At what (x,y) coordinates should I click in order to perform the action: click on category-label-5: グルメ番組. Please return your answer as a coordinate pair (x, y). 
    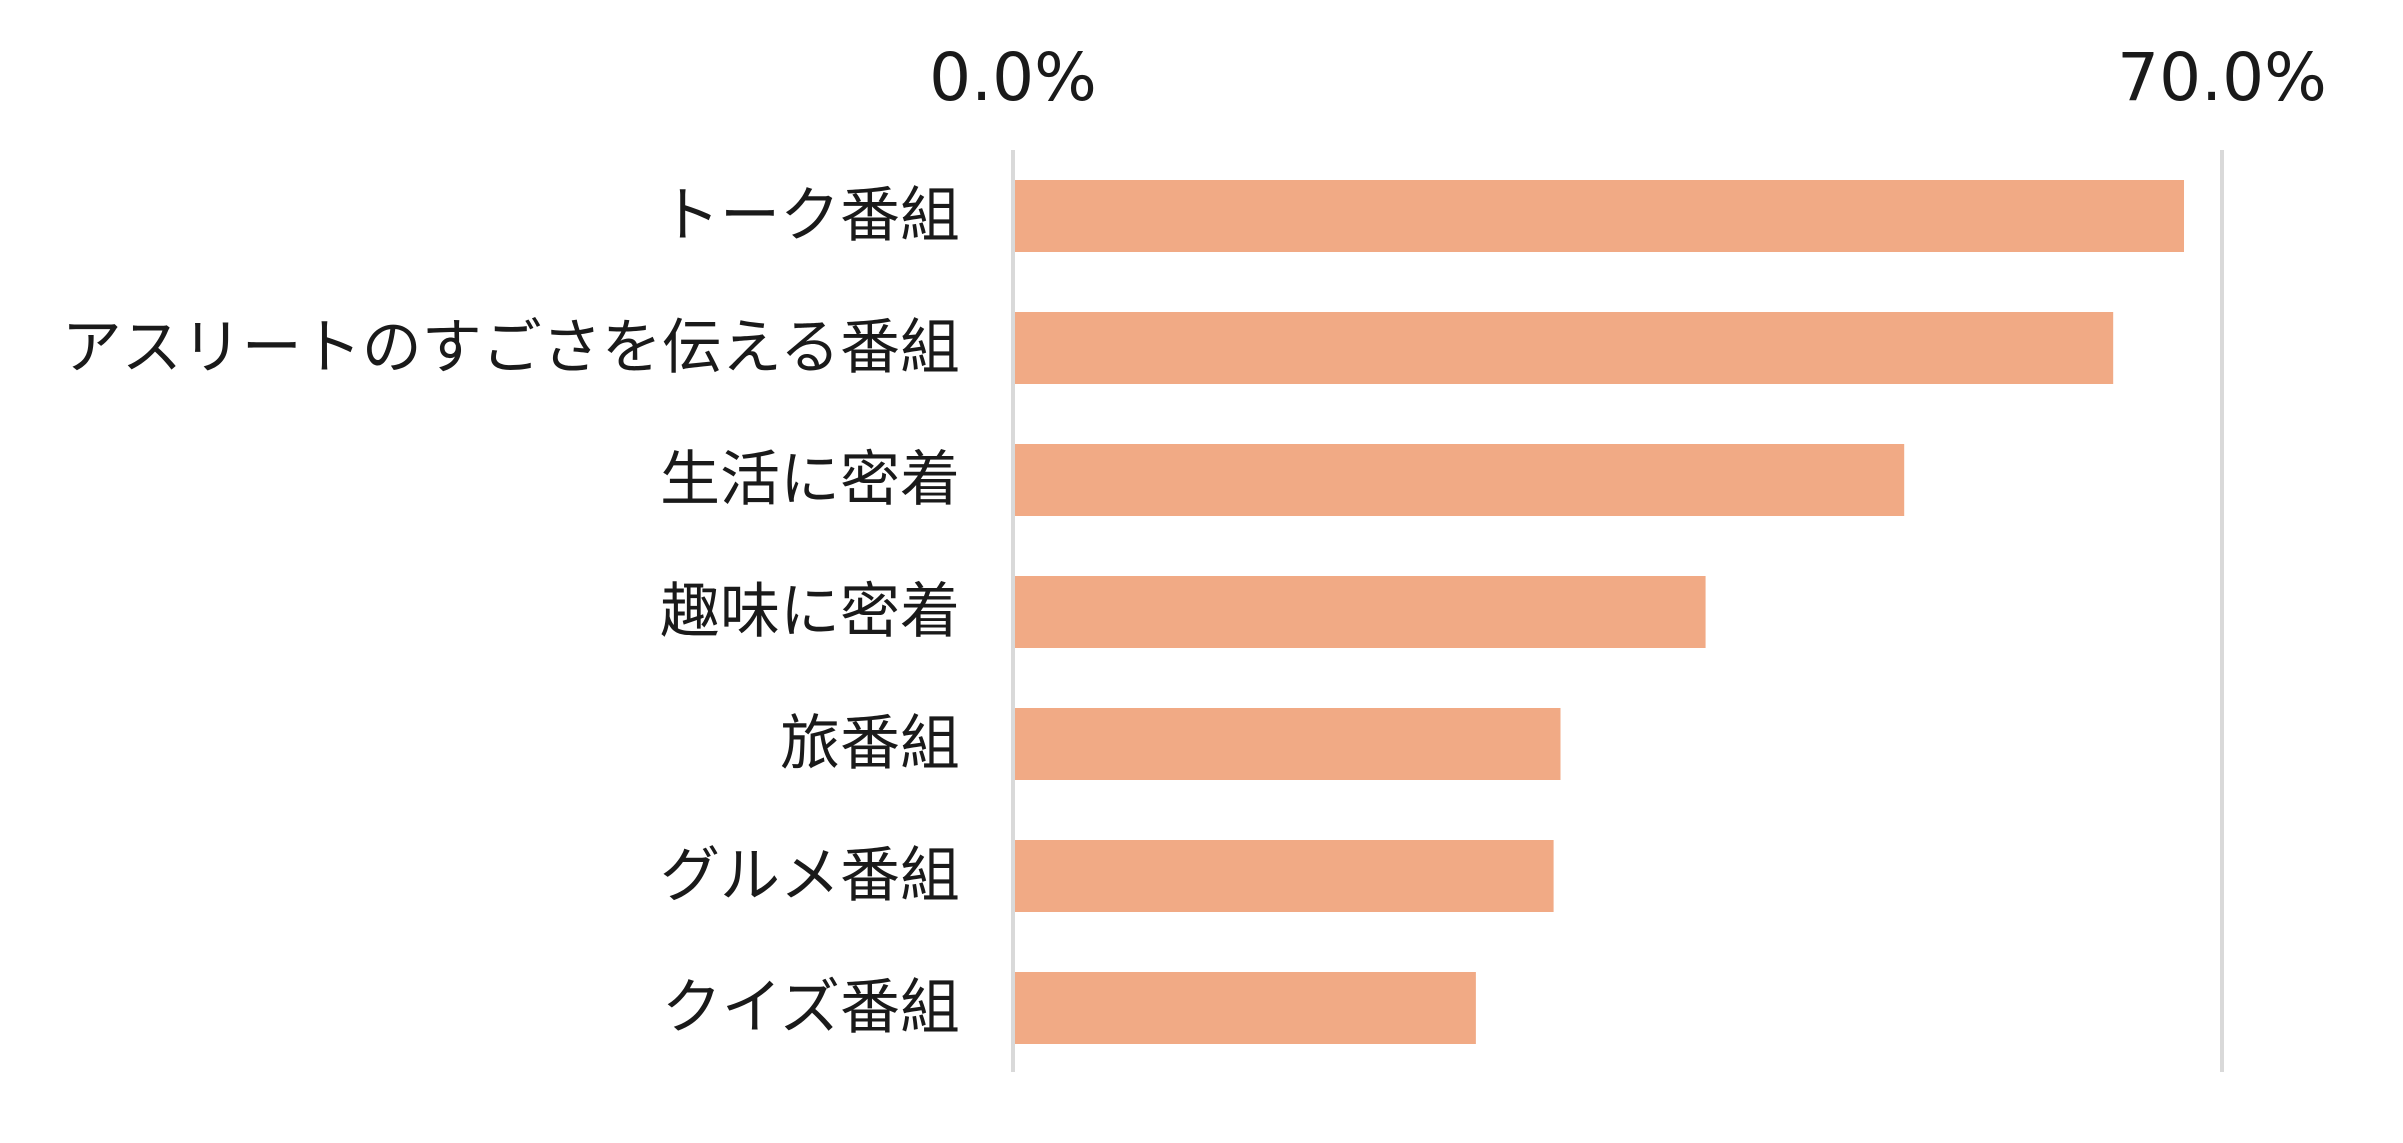
    Looking at the image, I should click on (810, 876).